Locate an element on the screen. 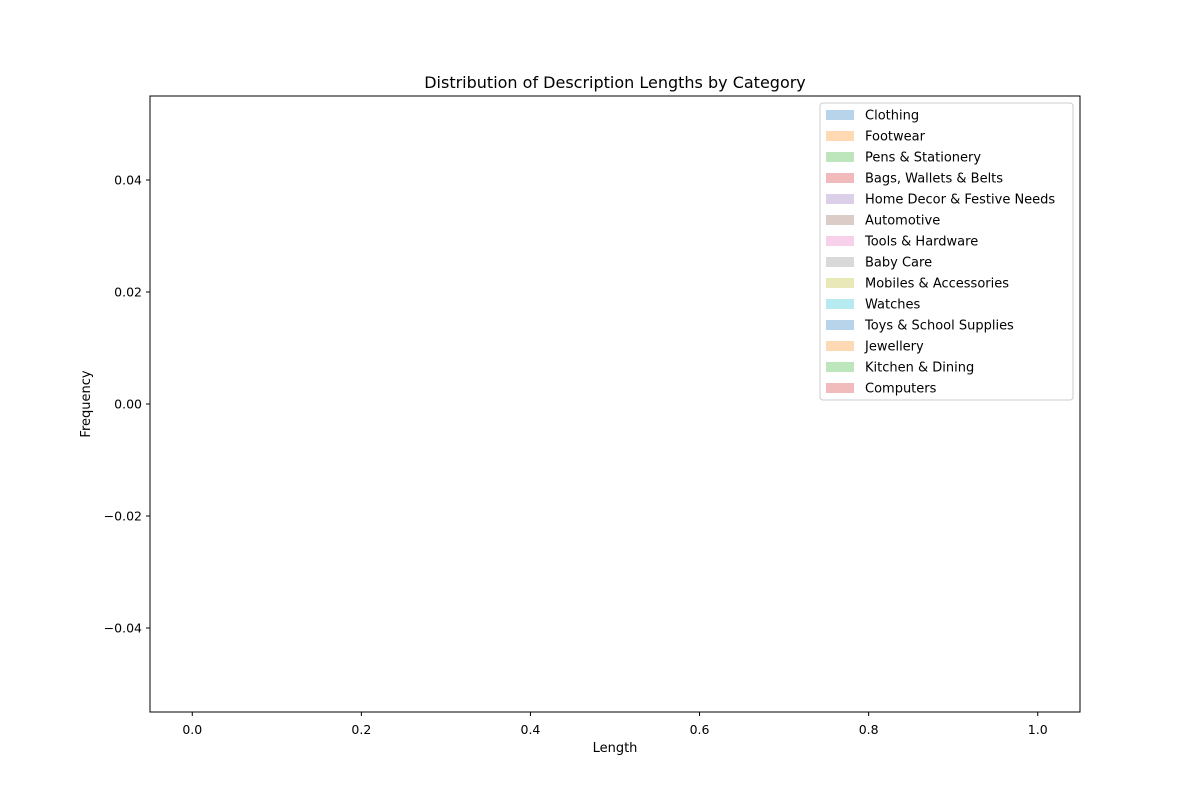 The height and width of the screenshot is (800, 1200). y-tick-label: 0.04 is located at coordinates (128, 180).